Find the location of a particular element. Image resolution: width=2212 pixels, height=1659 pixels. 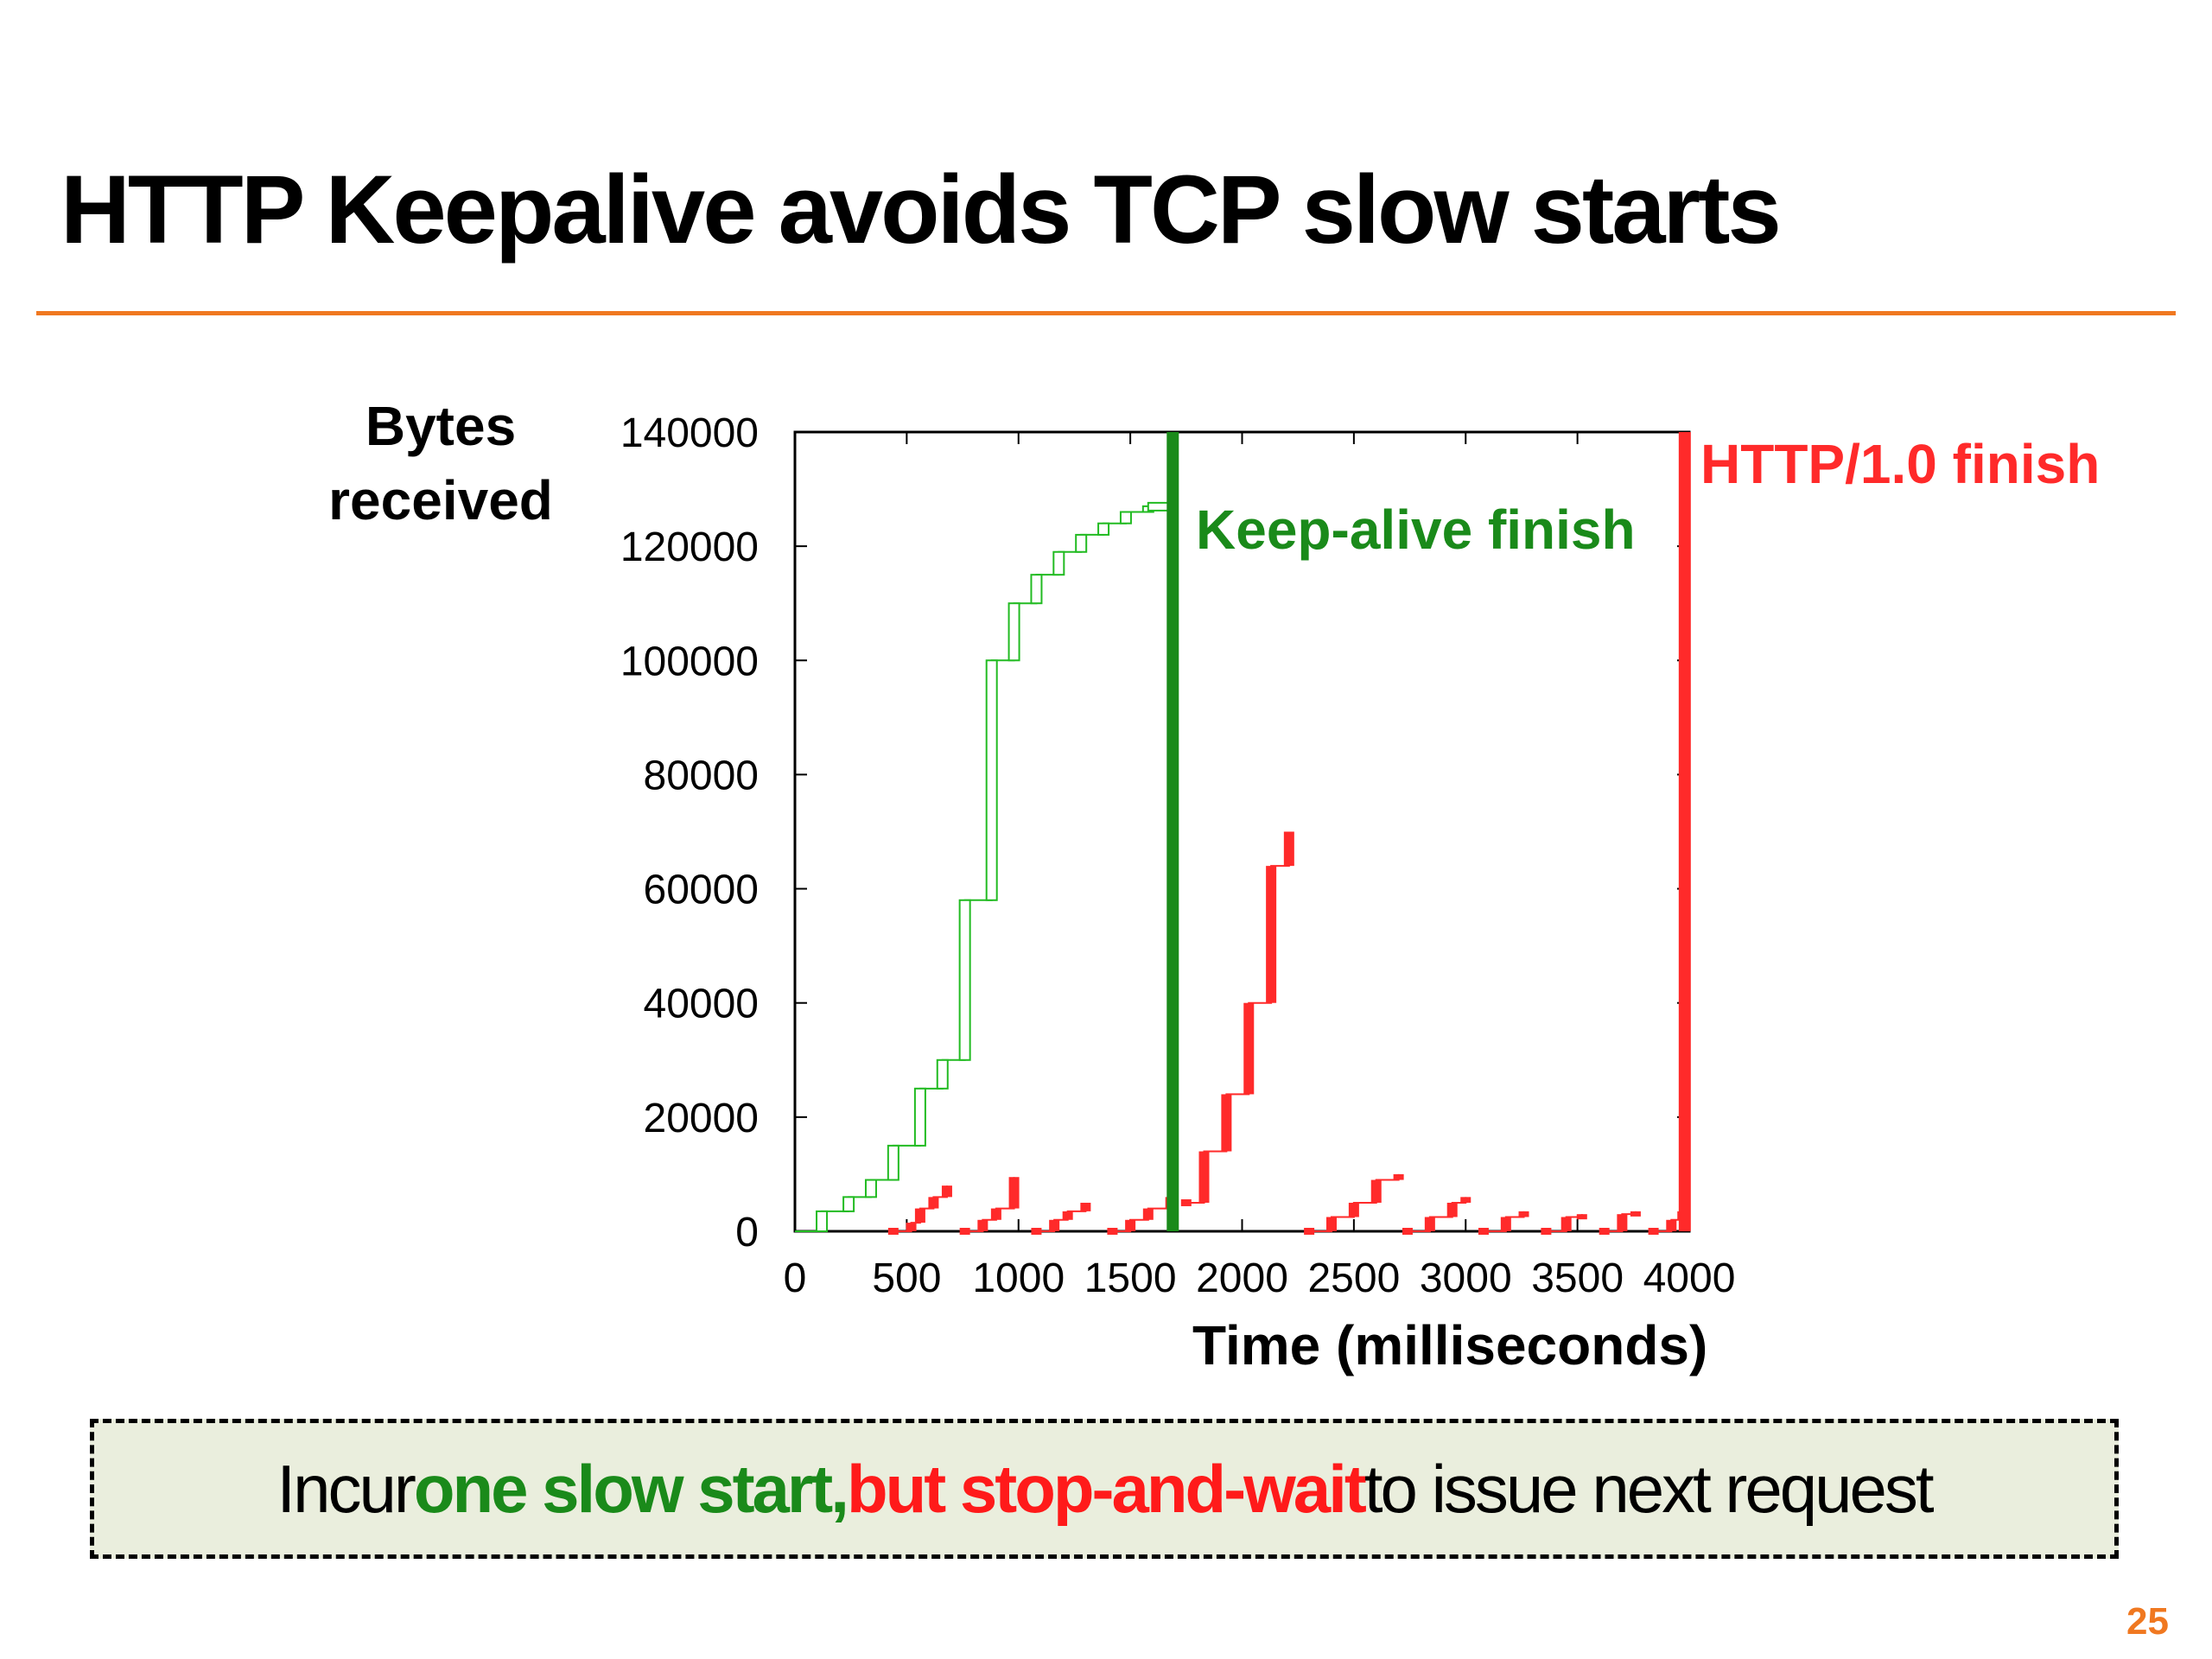

x-tick-label: 2000 is located at coordinates (1242, 1278).